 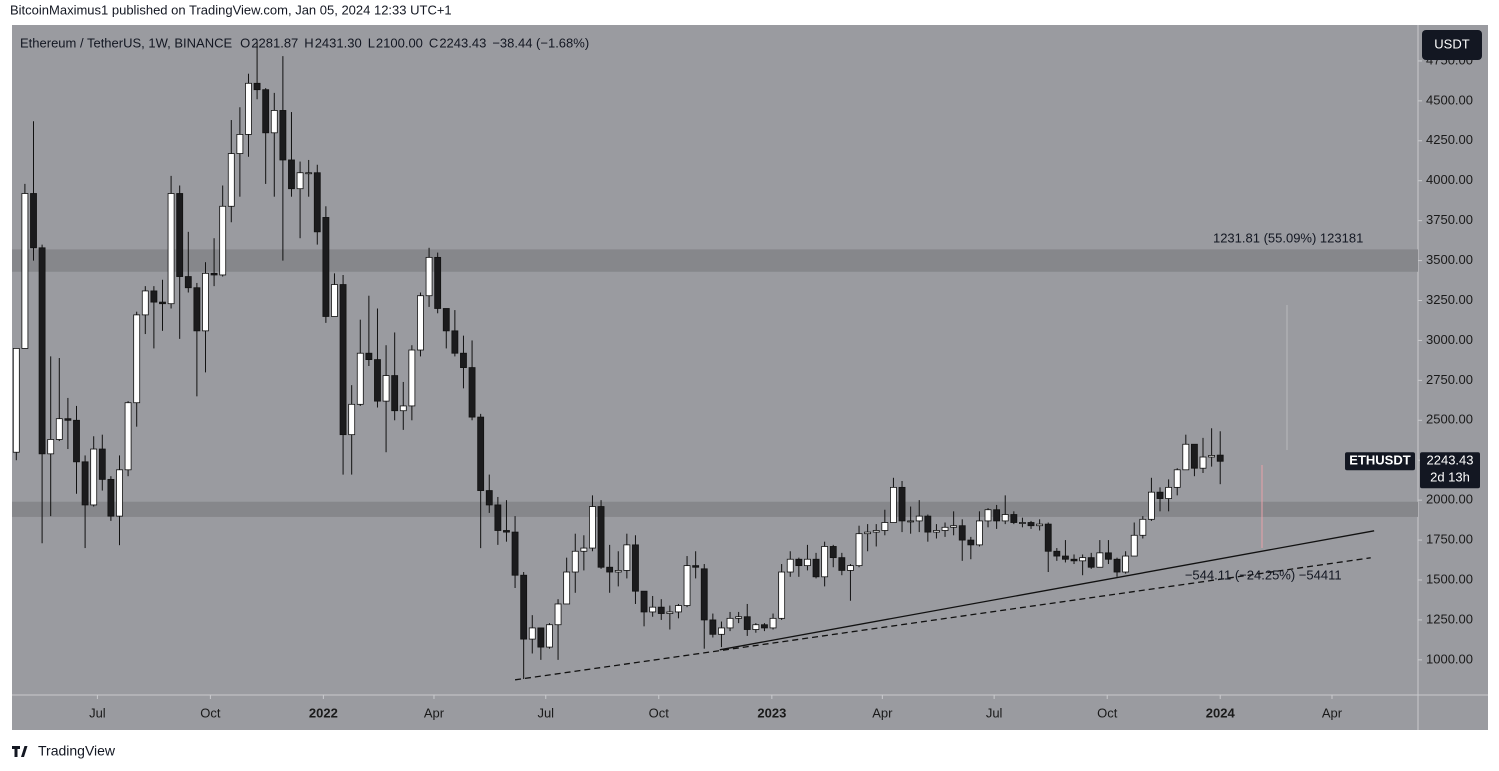 I want to click on price-zone, so click(x=715, y=260).